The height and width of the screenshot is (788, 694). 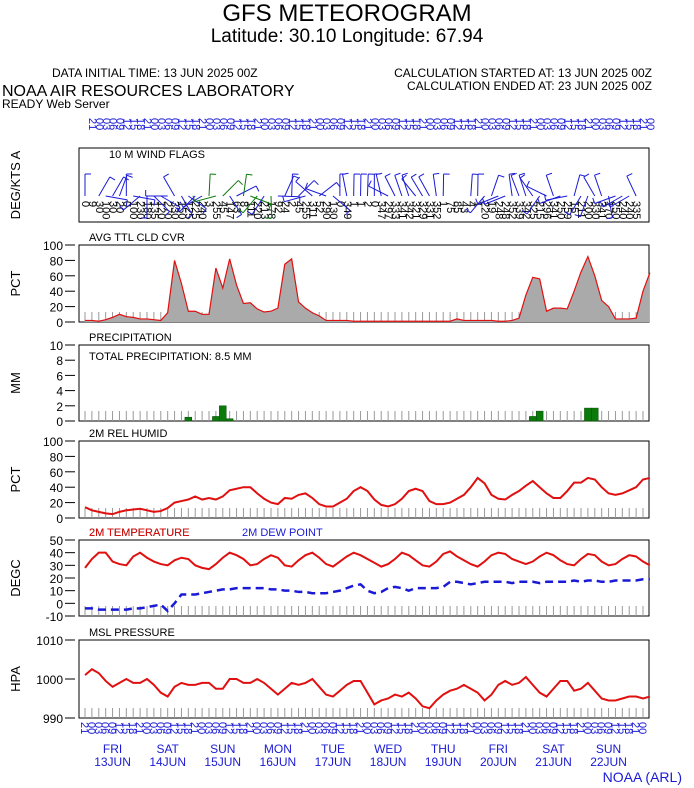 What do you see at coordinates (222, 749) in the screenshot?
I see `day-of-week-label: SUN` at bounding box center [222, 749].